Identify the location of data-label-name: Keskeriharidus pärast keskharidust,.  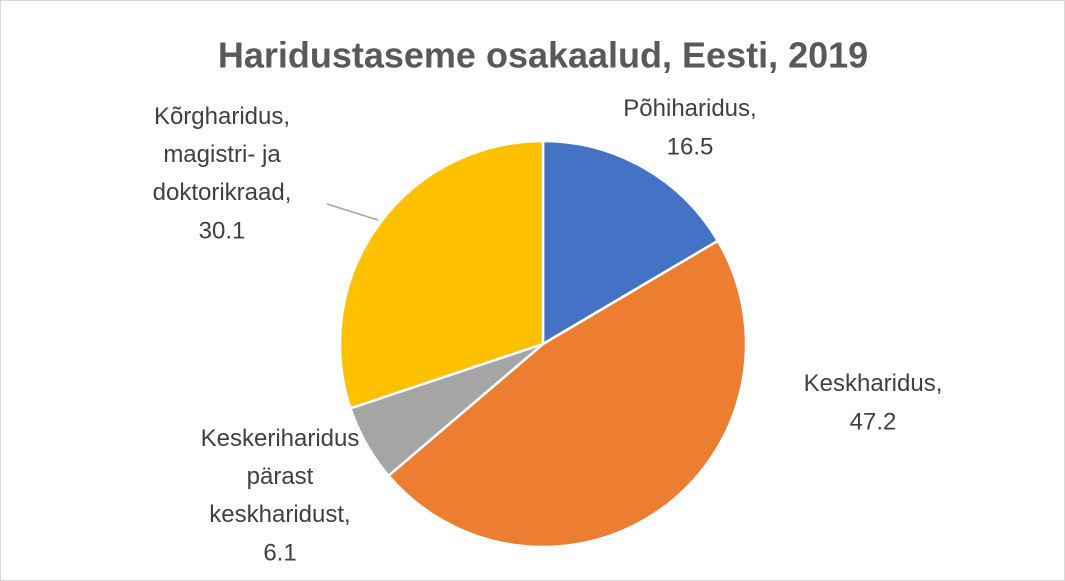
(280, 476).